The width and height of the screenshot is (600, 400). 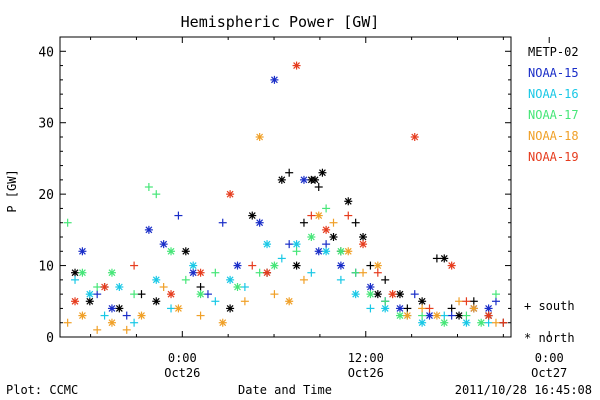 I want to click on x-tick-time-label: 12:00, so click(x=366, y=358).